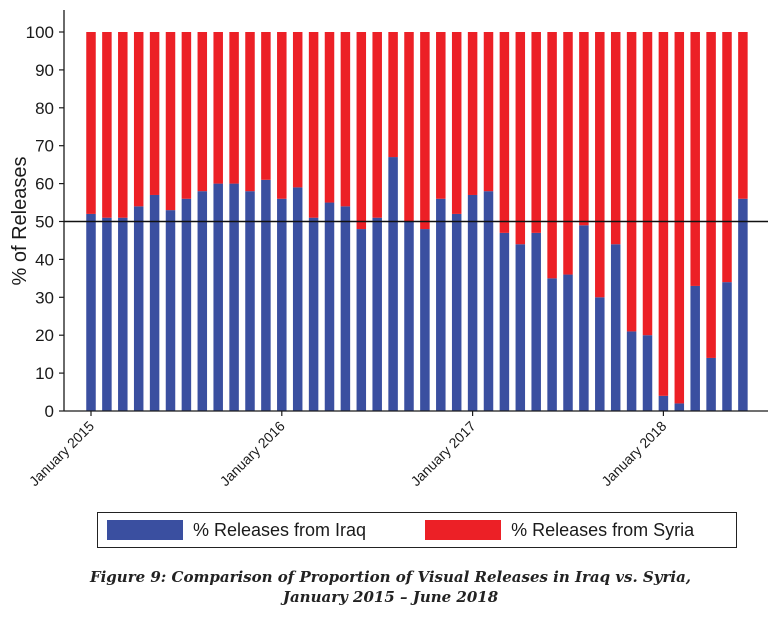 The height and width of the screenshot is (619, 781). I want to click on x-tick-label: January 2016, so click(252, 453).